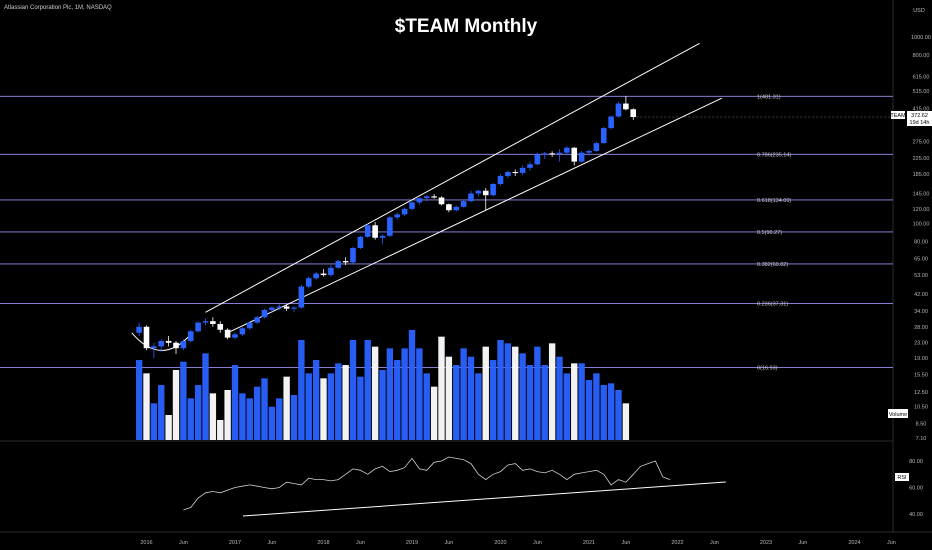  What do you see at coordinates (589, 543) in the screenshot?
I see `time-tick-label: 2021` at bounding box center [589, 543].